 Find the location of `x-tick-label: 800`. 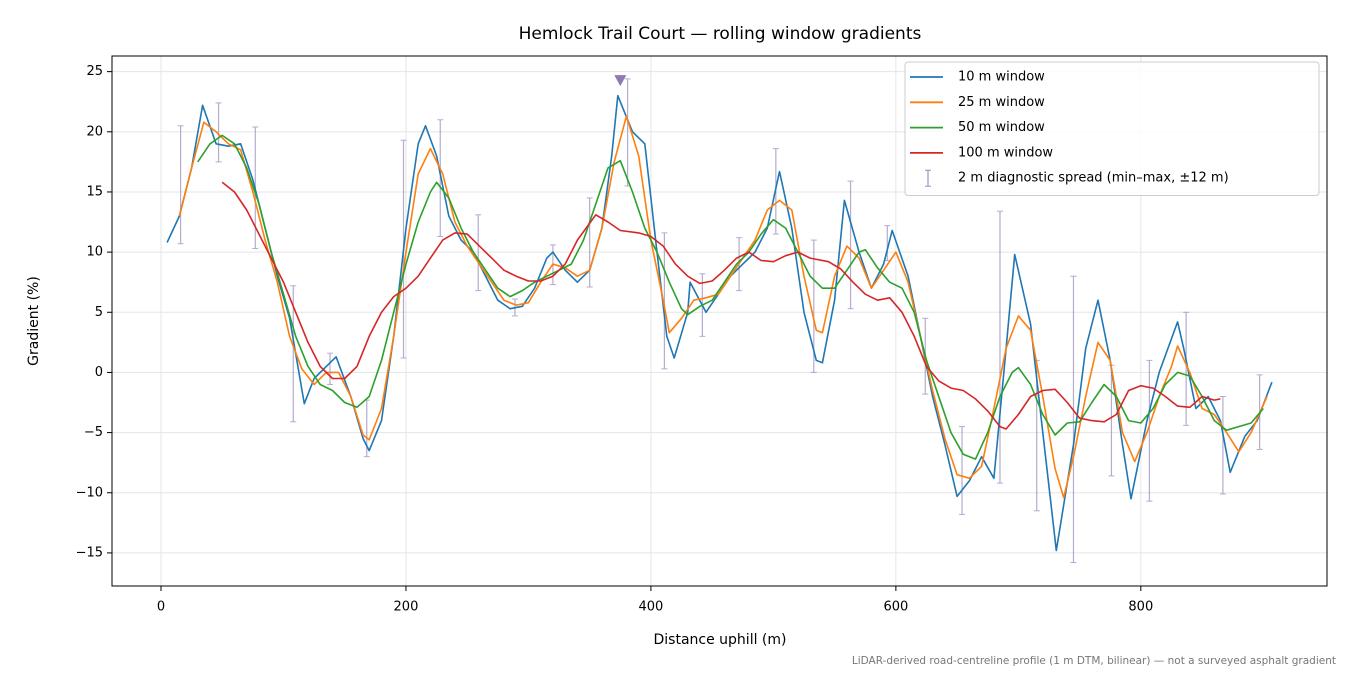

x-tick-label: 800 is located at coordinates (1140, 607).